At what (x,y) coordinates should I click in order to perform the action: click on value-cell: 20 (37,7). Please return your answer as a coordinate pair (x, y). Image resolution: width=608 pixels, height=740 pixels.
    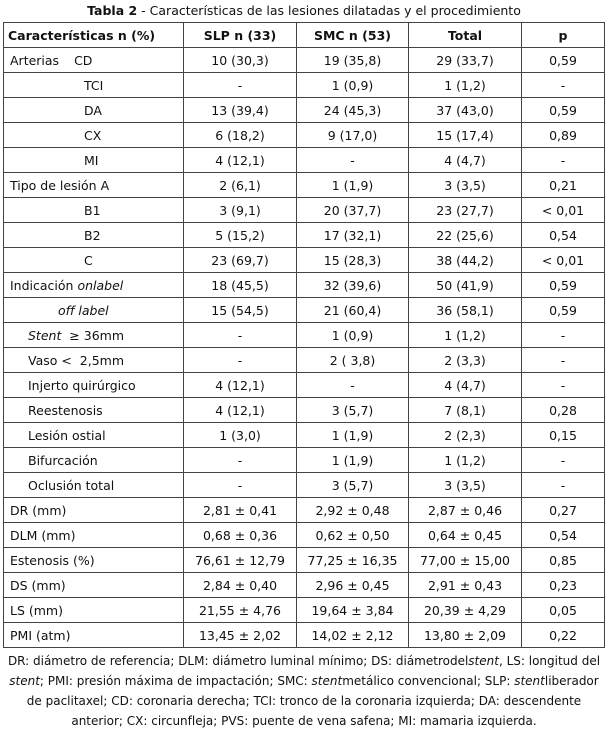
    Looking at the image, I should click on (352, 210).